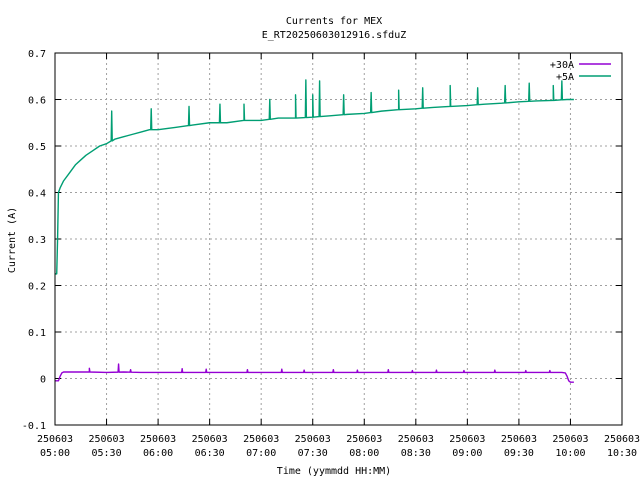 The height and width of the screenshot is (480, 640). Describe the element at coordinates (334, 21) in the screenshot. I see `chart-title: Currents for MEX` at that location.